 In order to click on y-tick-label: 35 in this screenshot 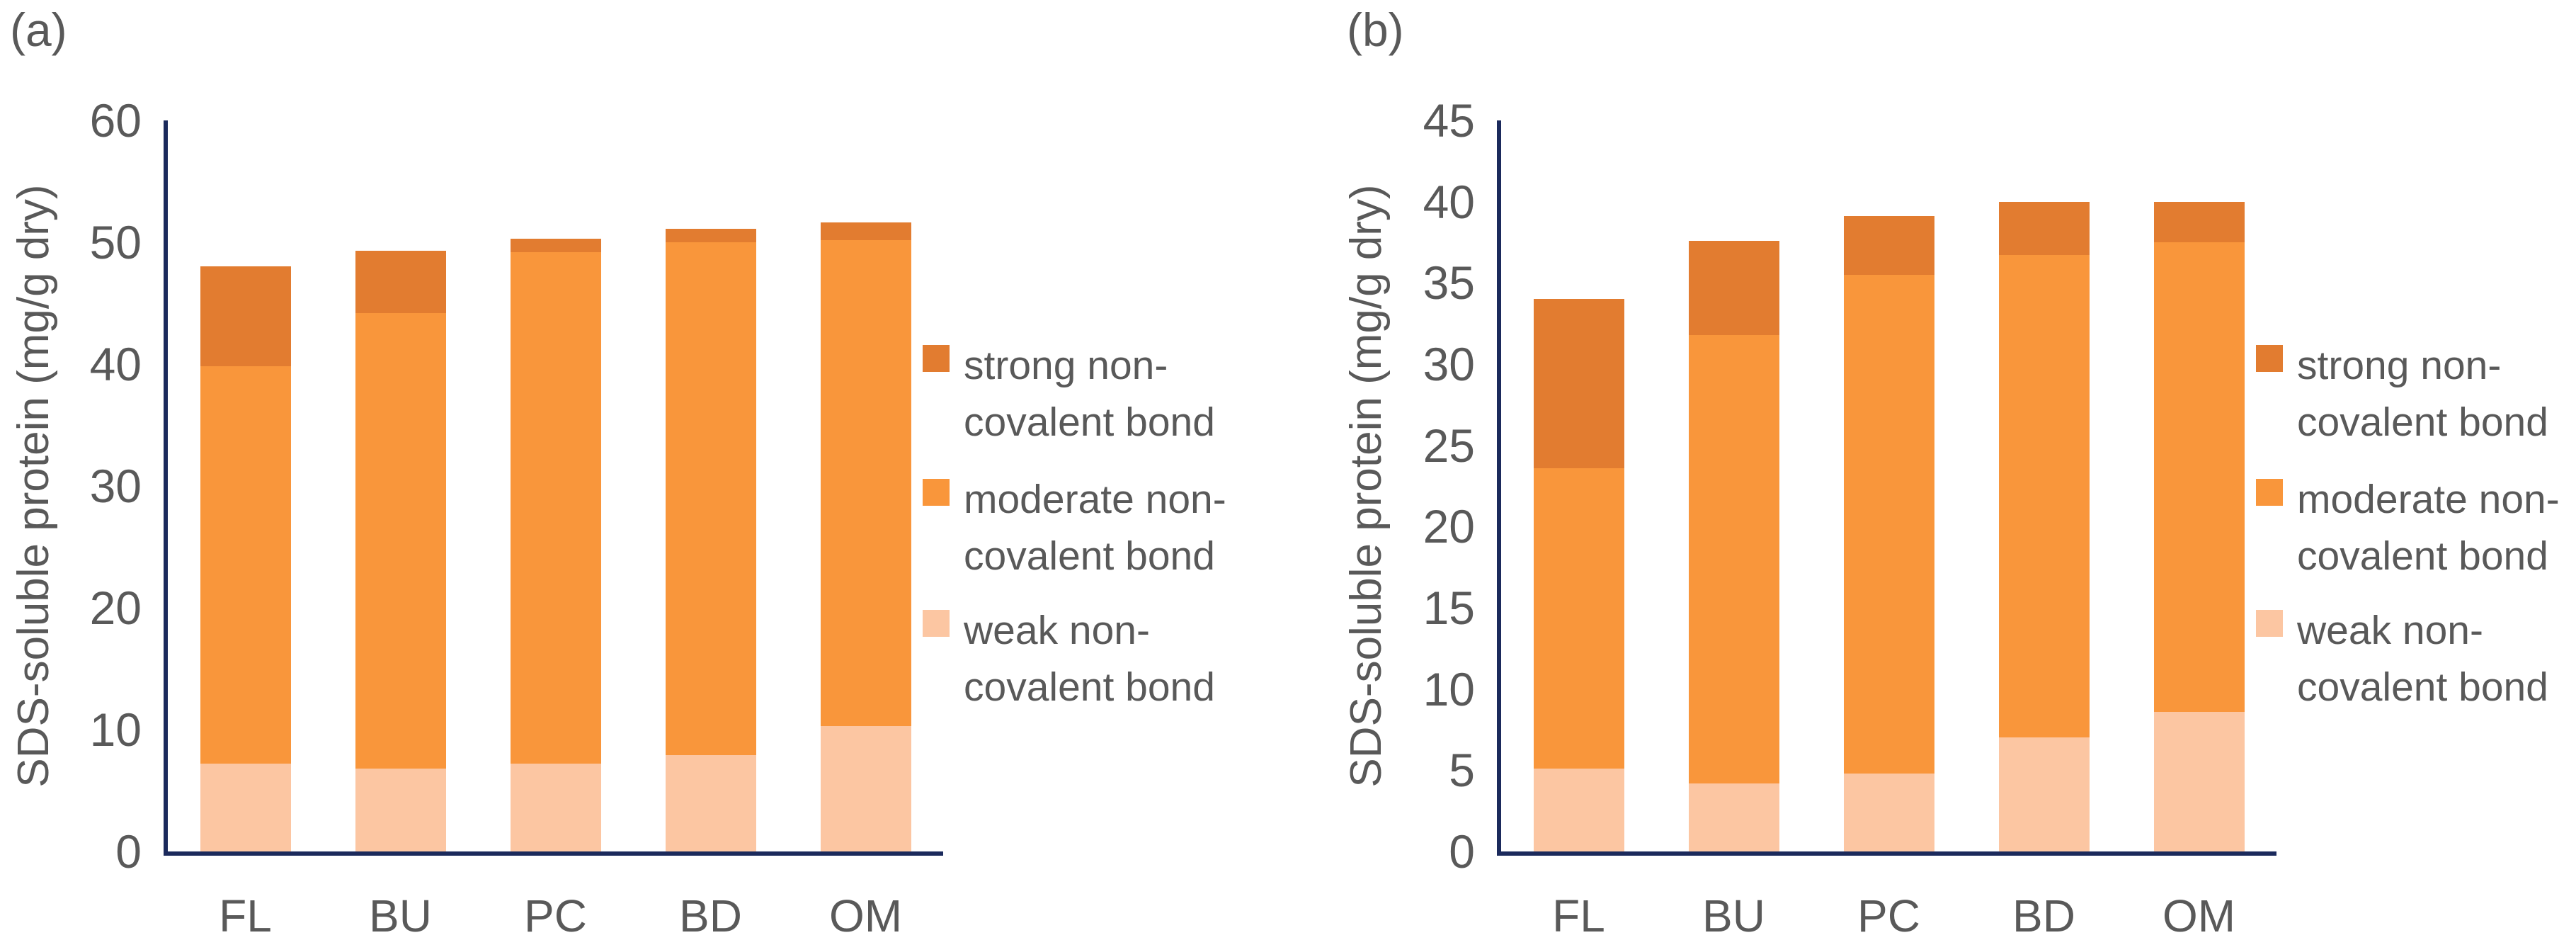, I will do `click(1449, 283)`.